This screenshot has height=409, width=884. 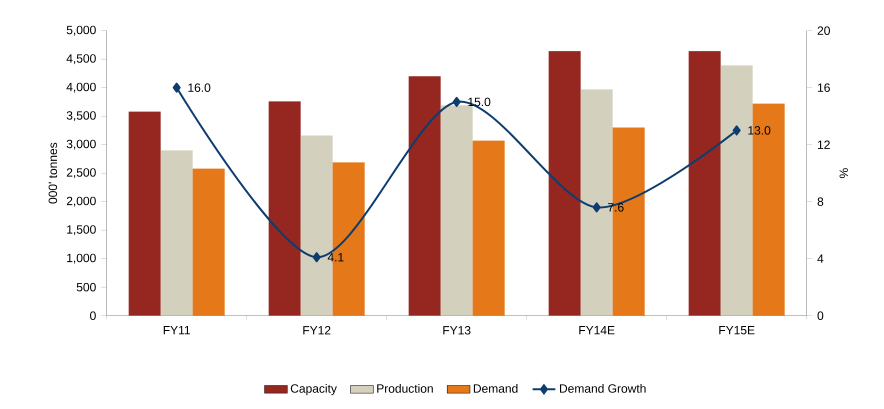 I want to click on y-tick-label: 2,000, so click(x=81, y=201).